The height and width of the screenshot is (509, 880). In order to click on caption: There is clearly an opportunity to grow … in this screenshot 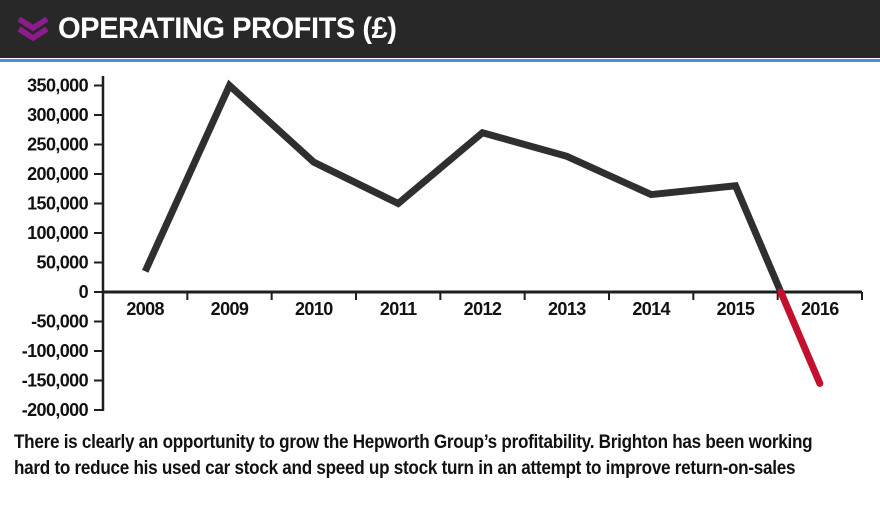, I will do `click(447, 456)`.